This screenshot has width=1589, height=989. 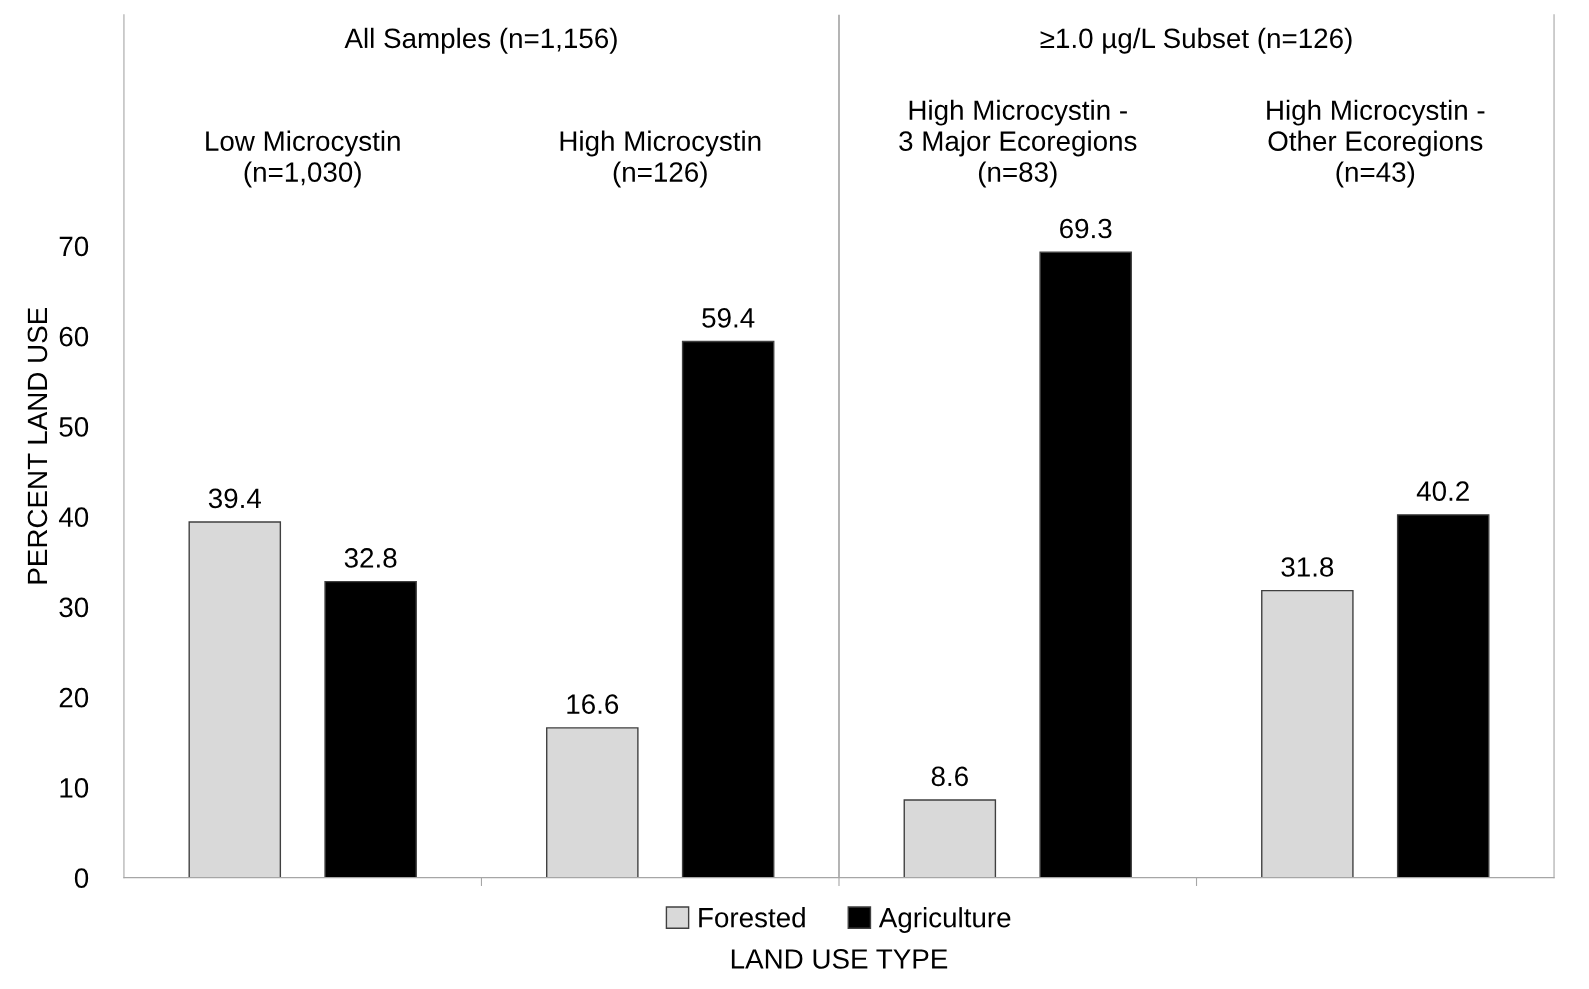 What do you see at coordinates (1086, 228) in the screenshot?
I see `data-label: 69.3` at bounding box center [1086, 228].